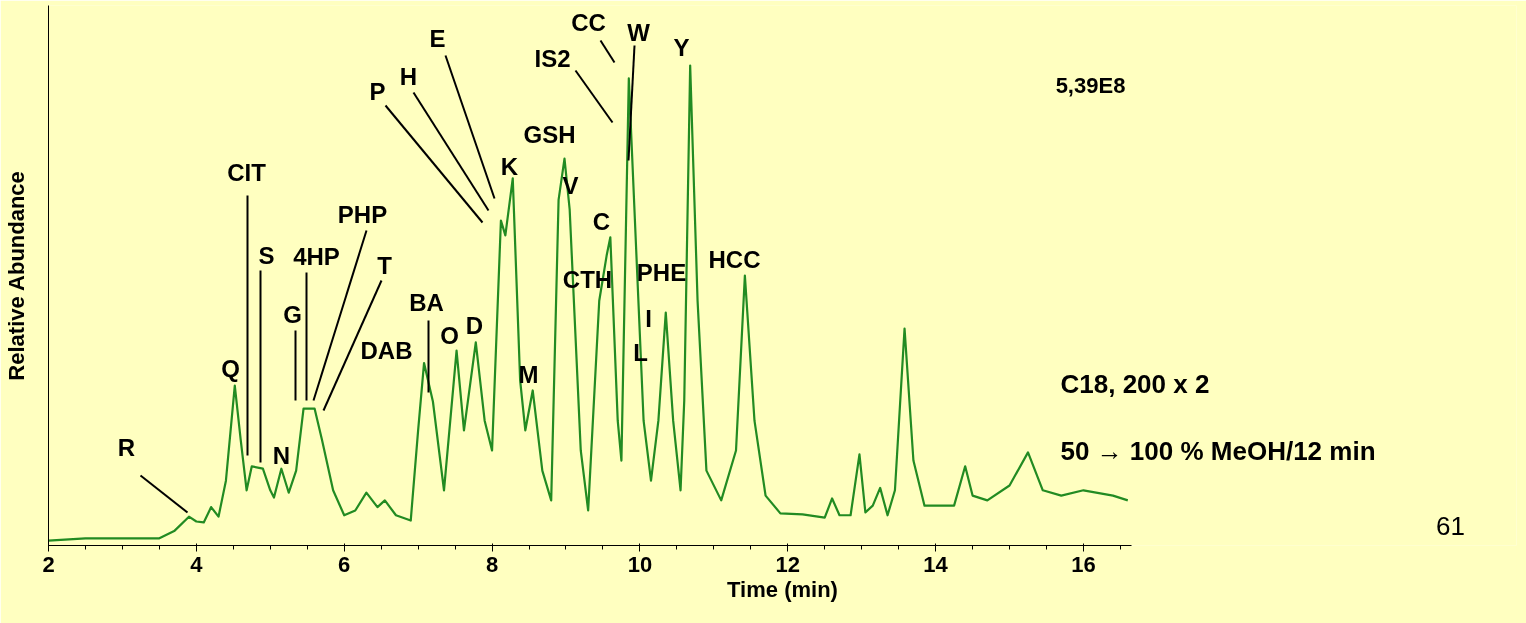 The height and width of the screenshot is (623, 1526). What do you see at coordinates (492, 564) in the screenshot?
I see `x-tick-label: 8` at bounding box center [492, 564].